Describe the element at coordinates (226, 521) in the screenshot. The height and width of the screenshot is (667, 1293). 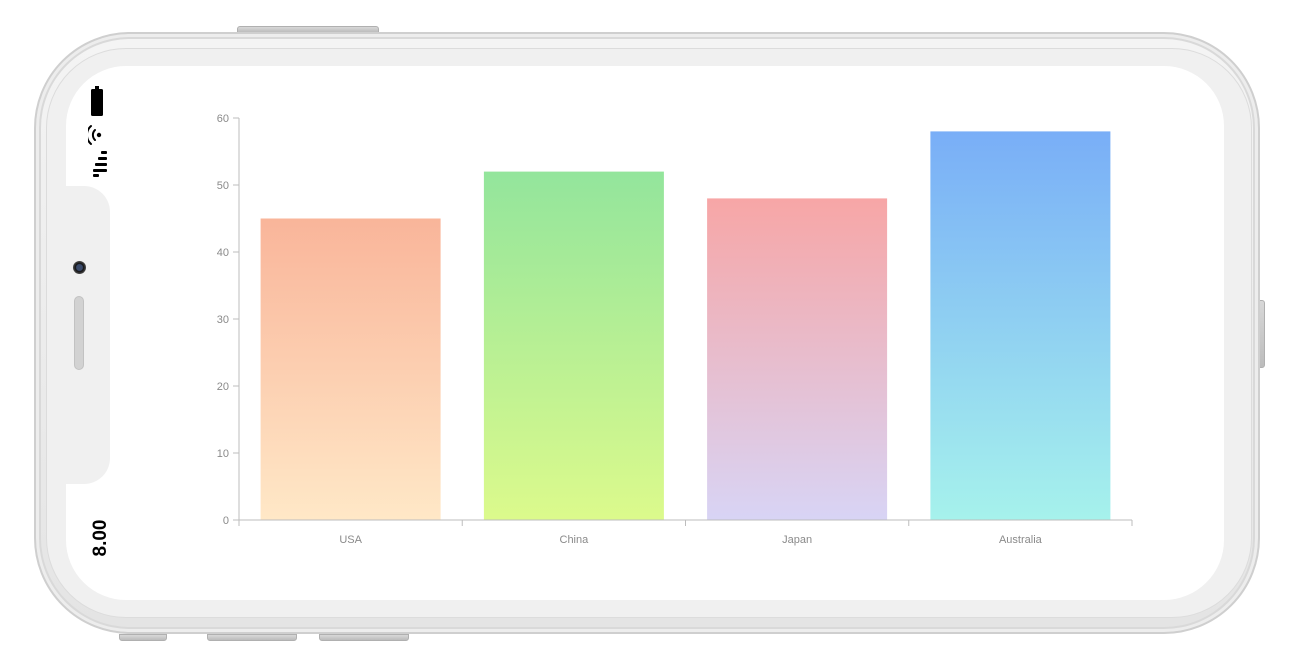
I see `y-tick-label: 0` at that location.